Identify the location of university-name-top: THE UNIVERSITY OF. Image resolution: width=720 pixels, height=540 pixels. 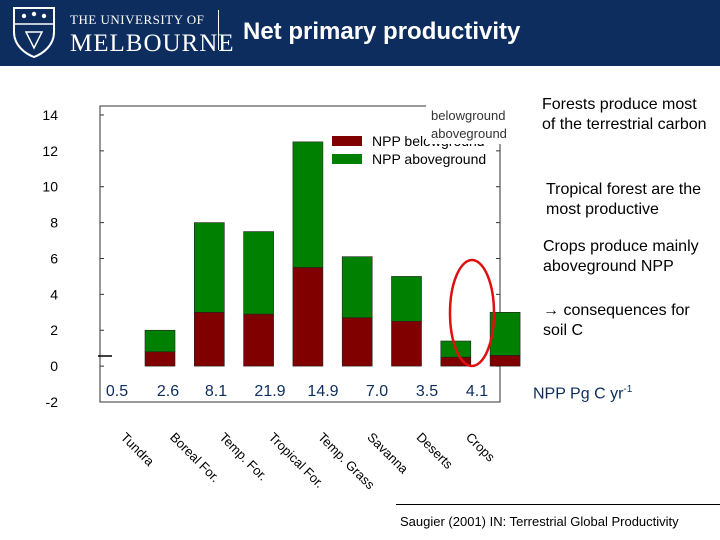
(137, 19).